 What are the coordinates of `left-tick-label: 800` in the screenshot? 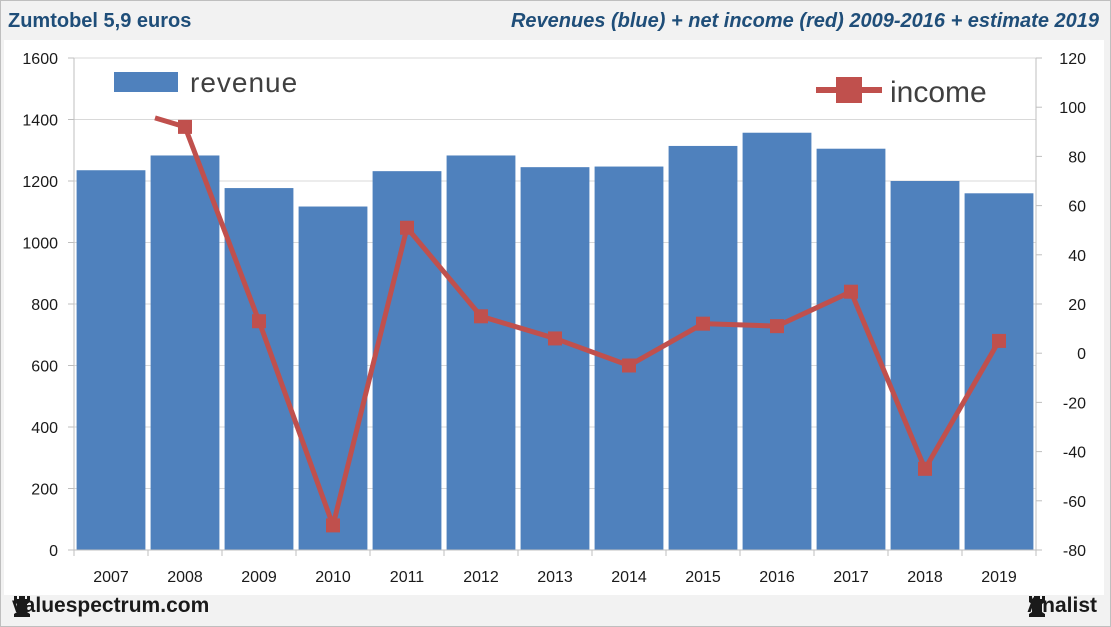 It's located at (44, 305).